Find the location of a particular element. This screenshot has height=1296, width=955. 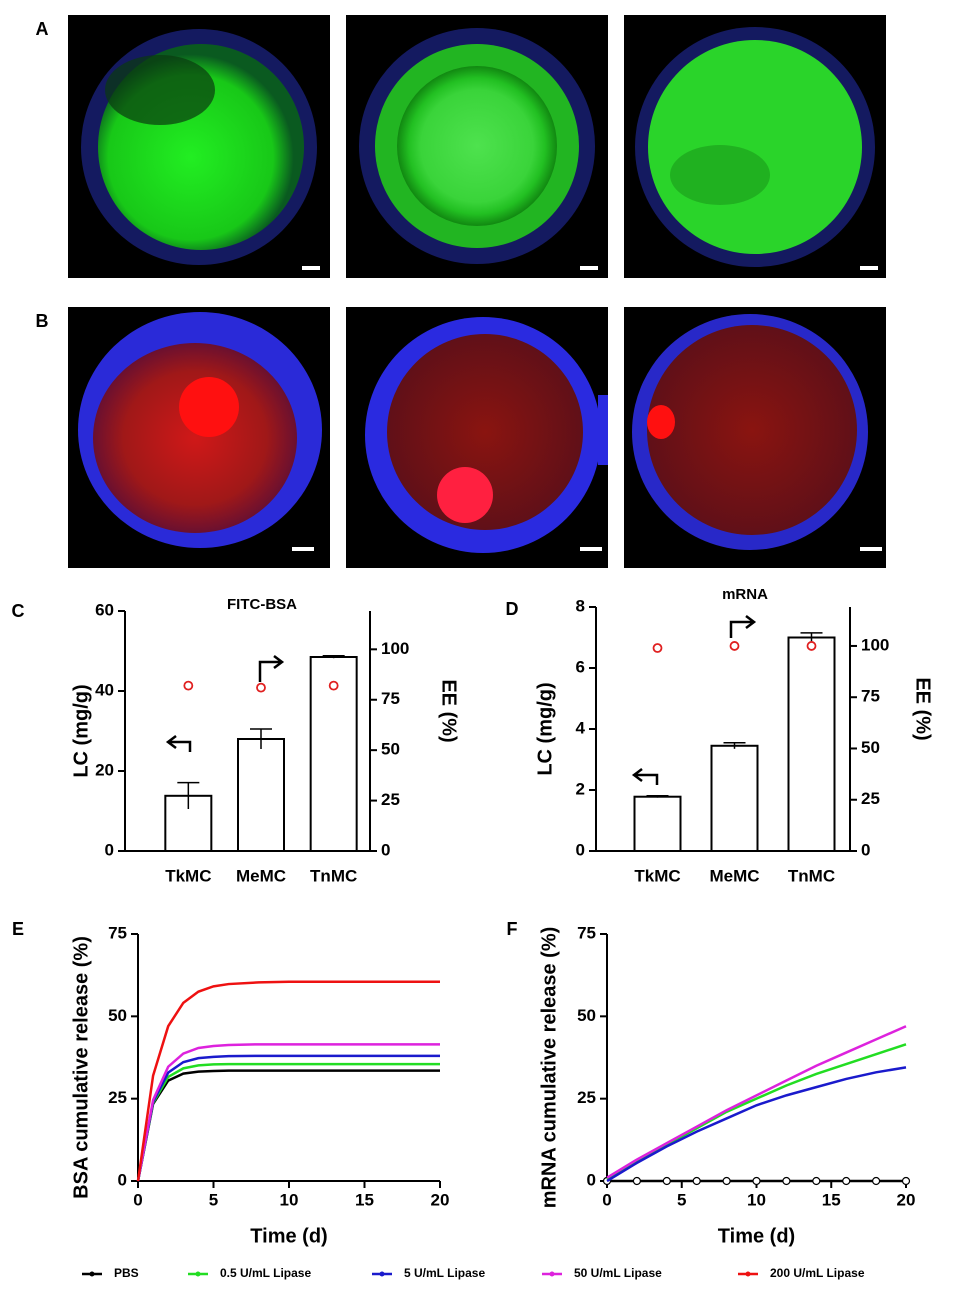

y-tick-label: 6 is located at coordinates (580, 666).